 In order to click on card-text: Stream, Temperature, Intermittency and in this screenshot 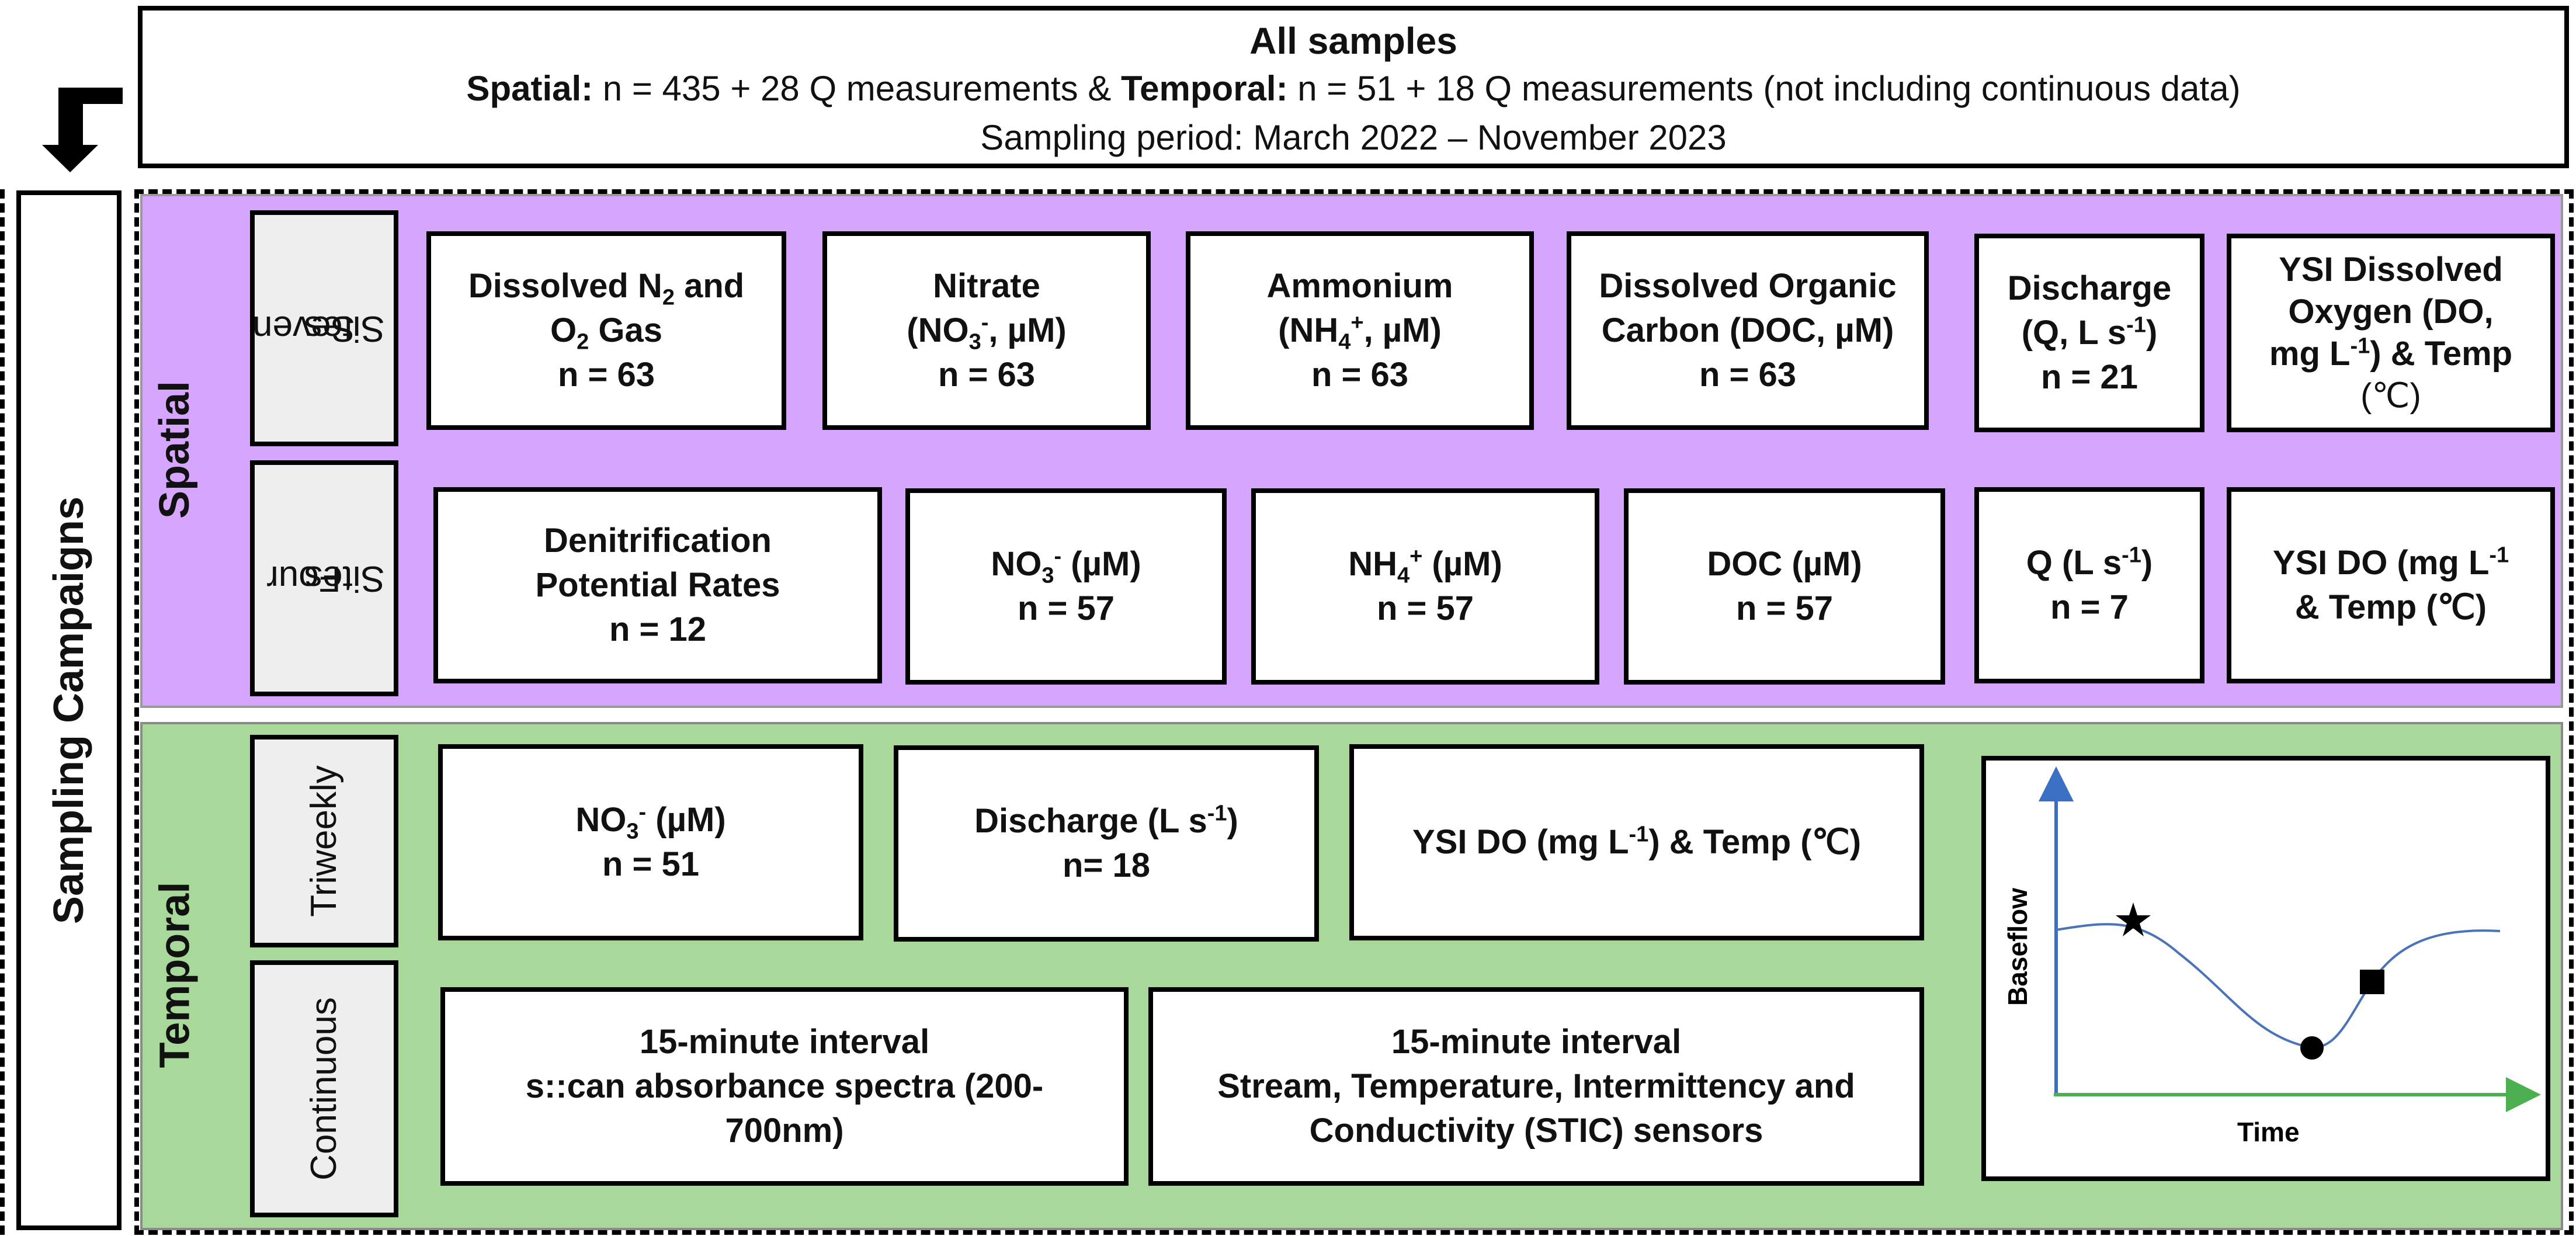, I will do `click(1536, 1086)`.